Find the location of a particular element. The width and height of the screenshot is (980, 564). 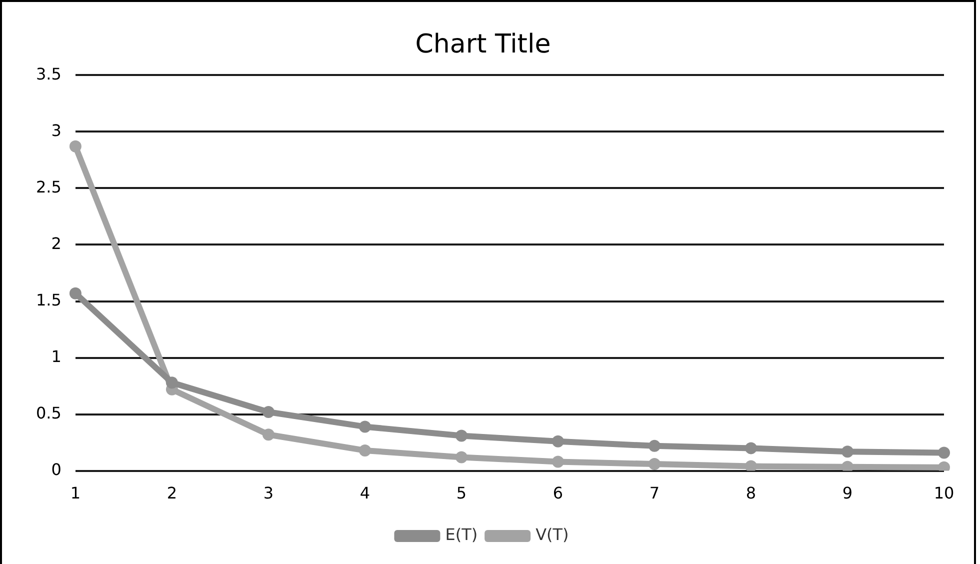

chart-title: Chart Title is located at coordinates (483, 44).